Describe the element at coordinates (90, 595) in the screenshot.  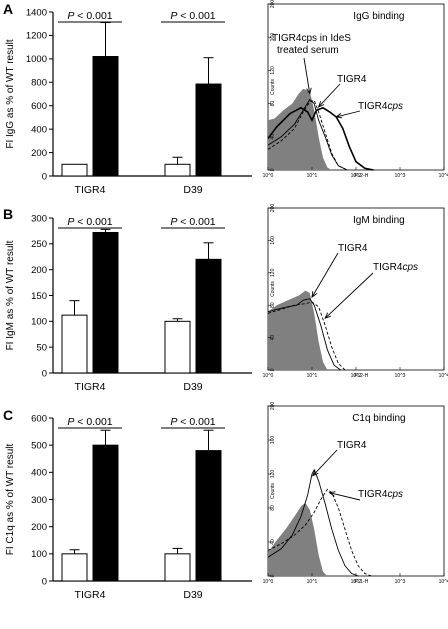
I see `category-label: TIGR4` at that location.